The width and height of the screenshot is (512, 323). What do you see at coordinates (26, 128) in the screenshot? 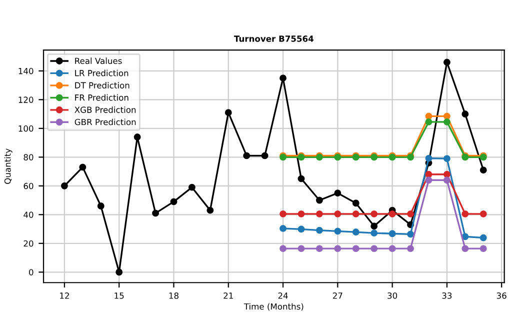
I see `y-tick-label: 100` at bounding box center [26, 128].